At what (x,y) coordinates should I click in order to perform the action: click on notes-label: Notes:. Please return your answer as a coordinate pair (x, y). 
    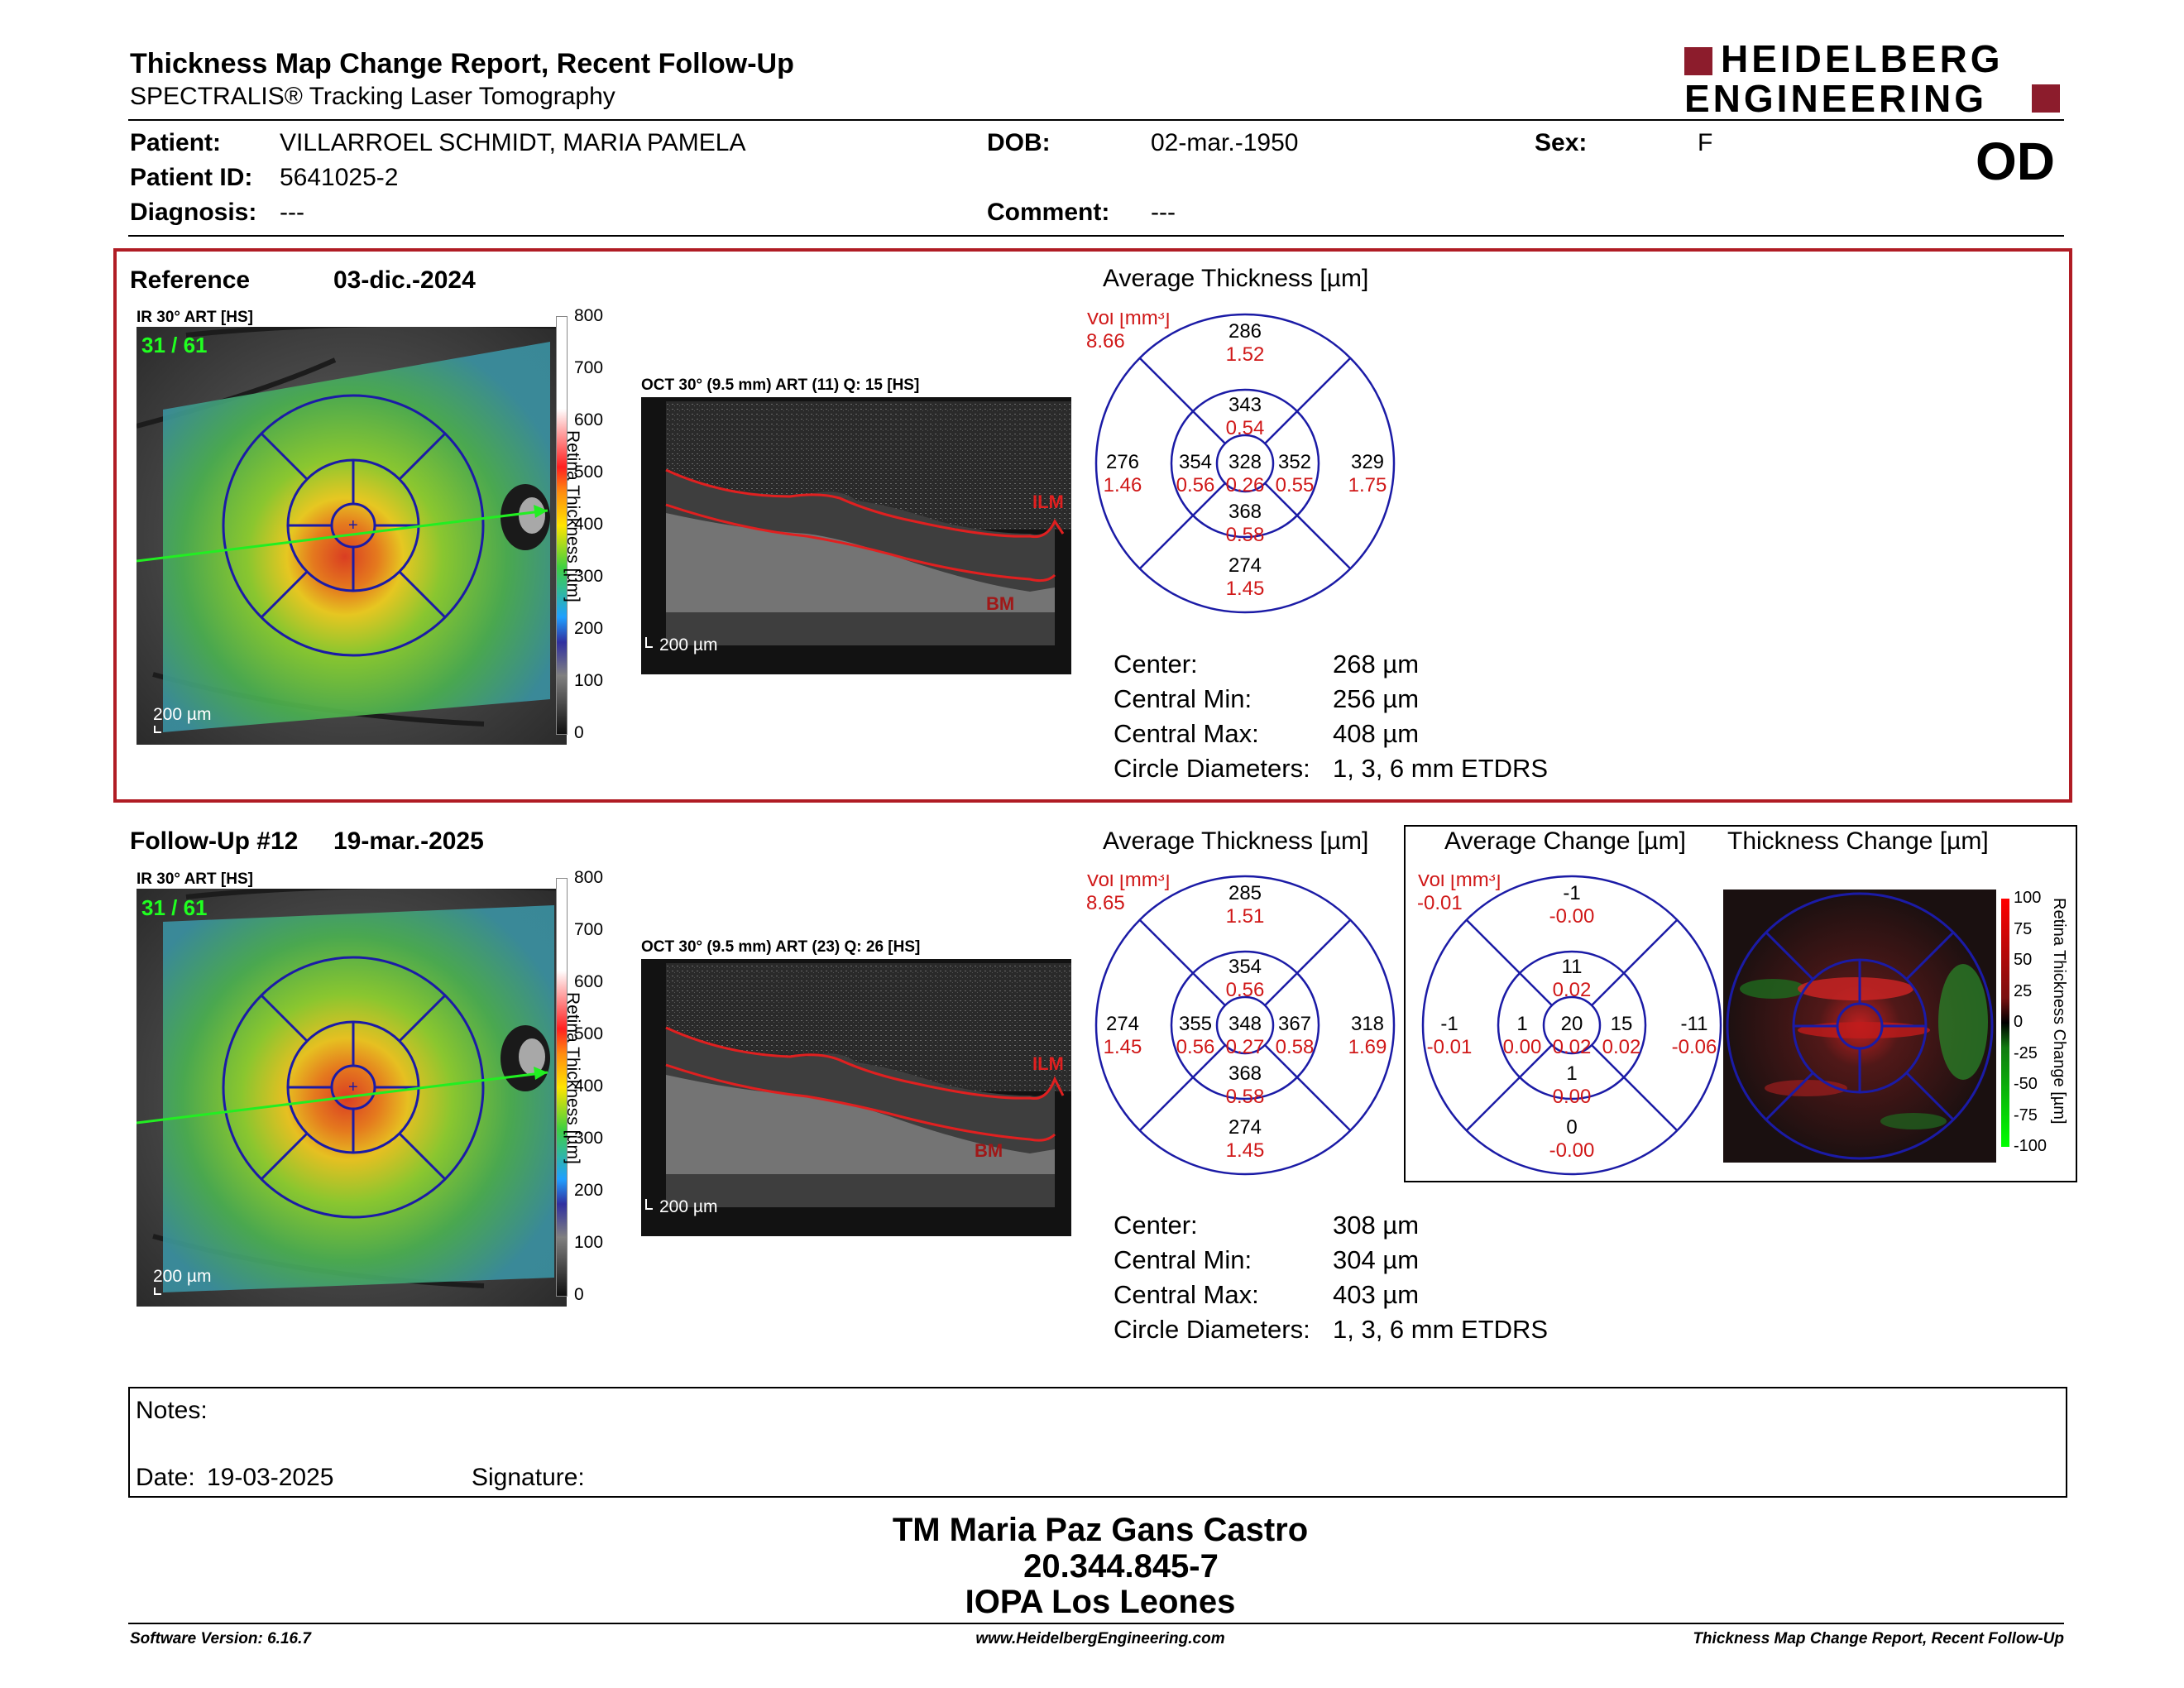
    Looking at the image, I should click on (172, 1410).